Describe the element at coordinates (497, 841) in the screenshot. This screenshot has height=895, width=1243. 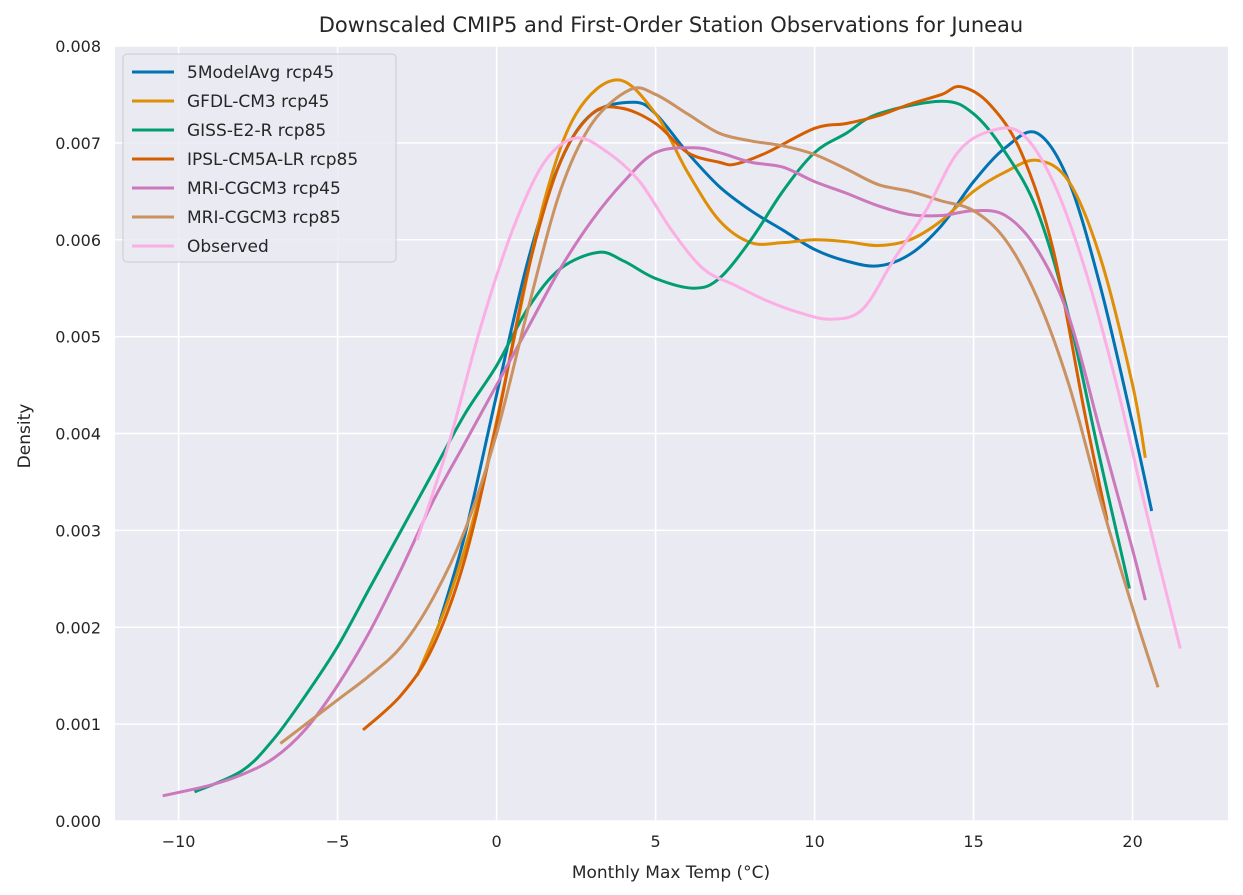
I see `x-tick-label: 0` at that location.